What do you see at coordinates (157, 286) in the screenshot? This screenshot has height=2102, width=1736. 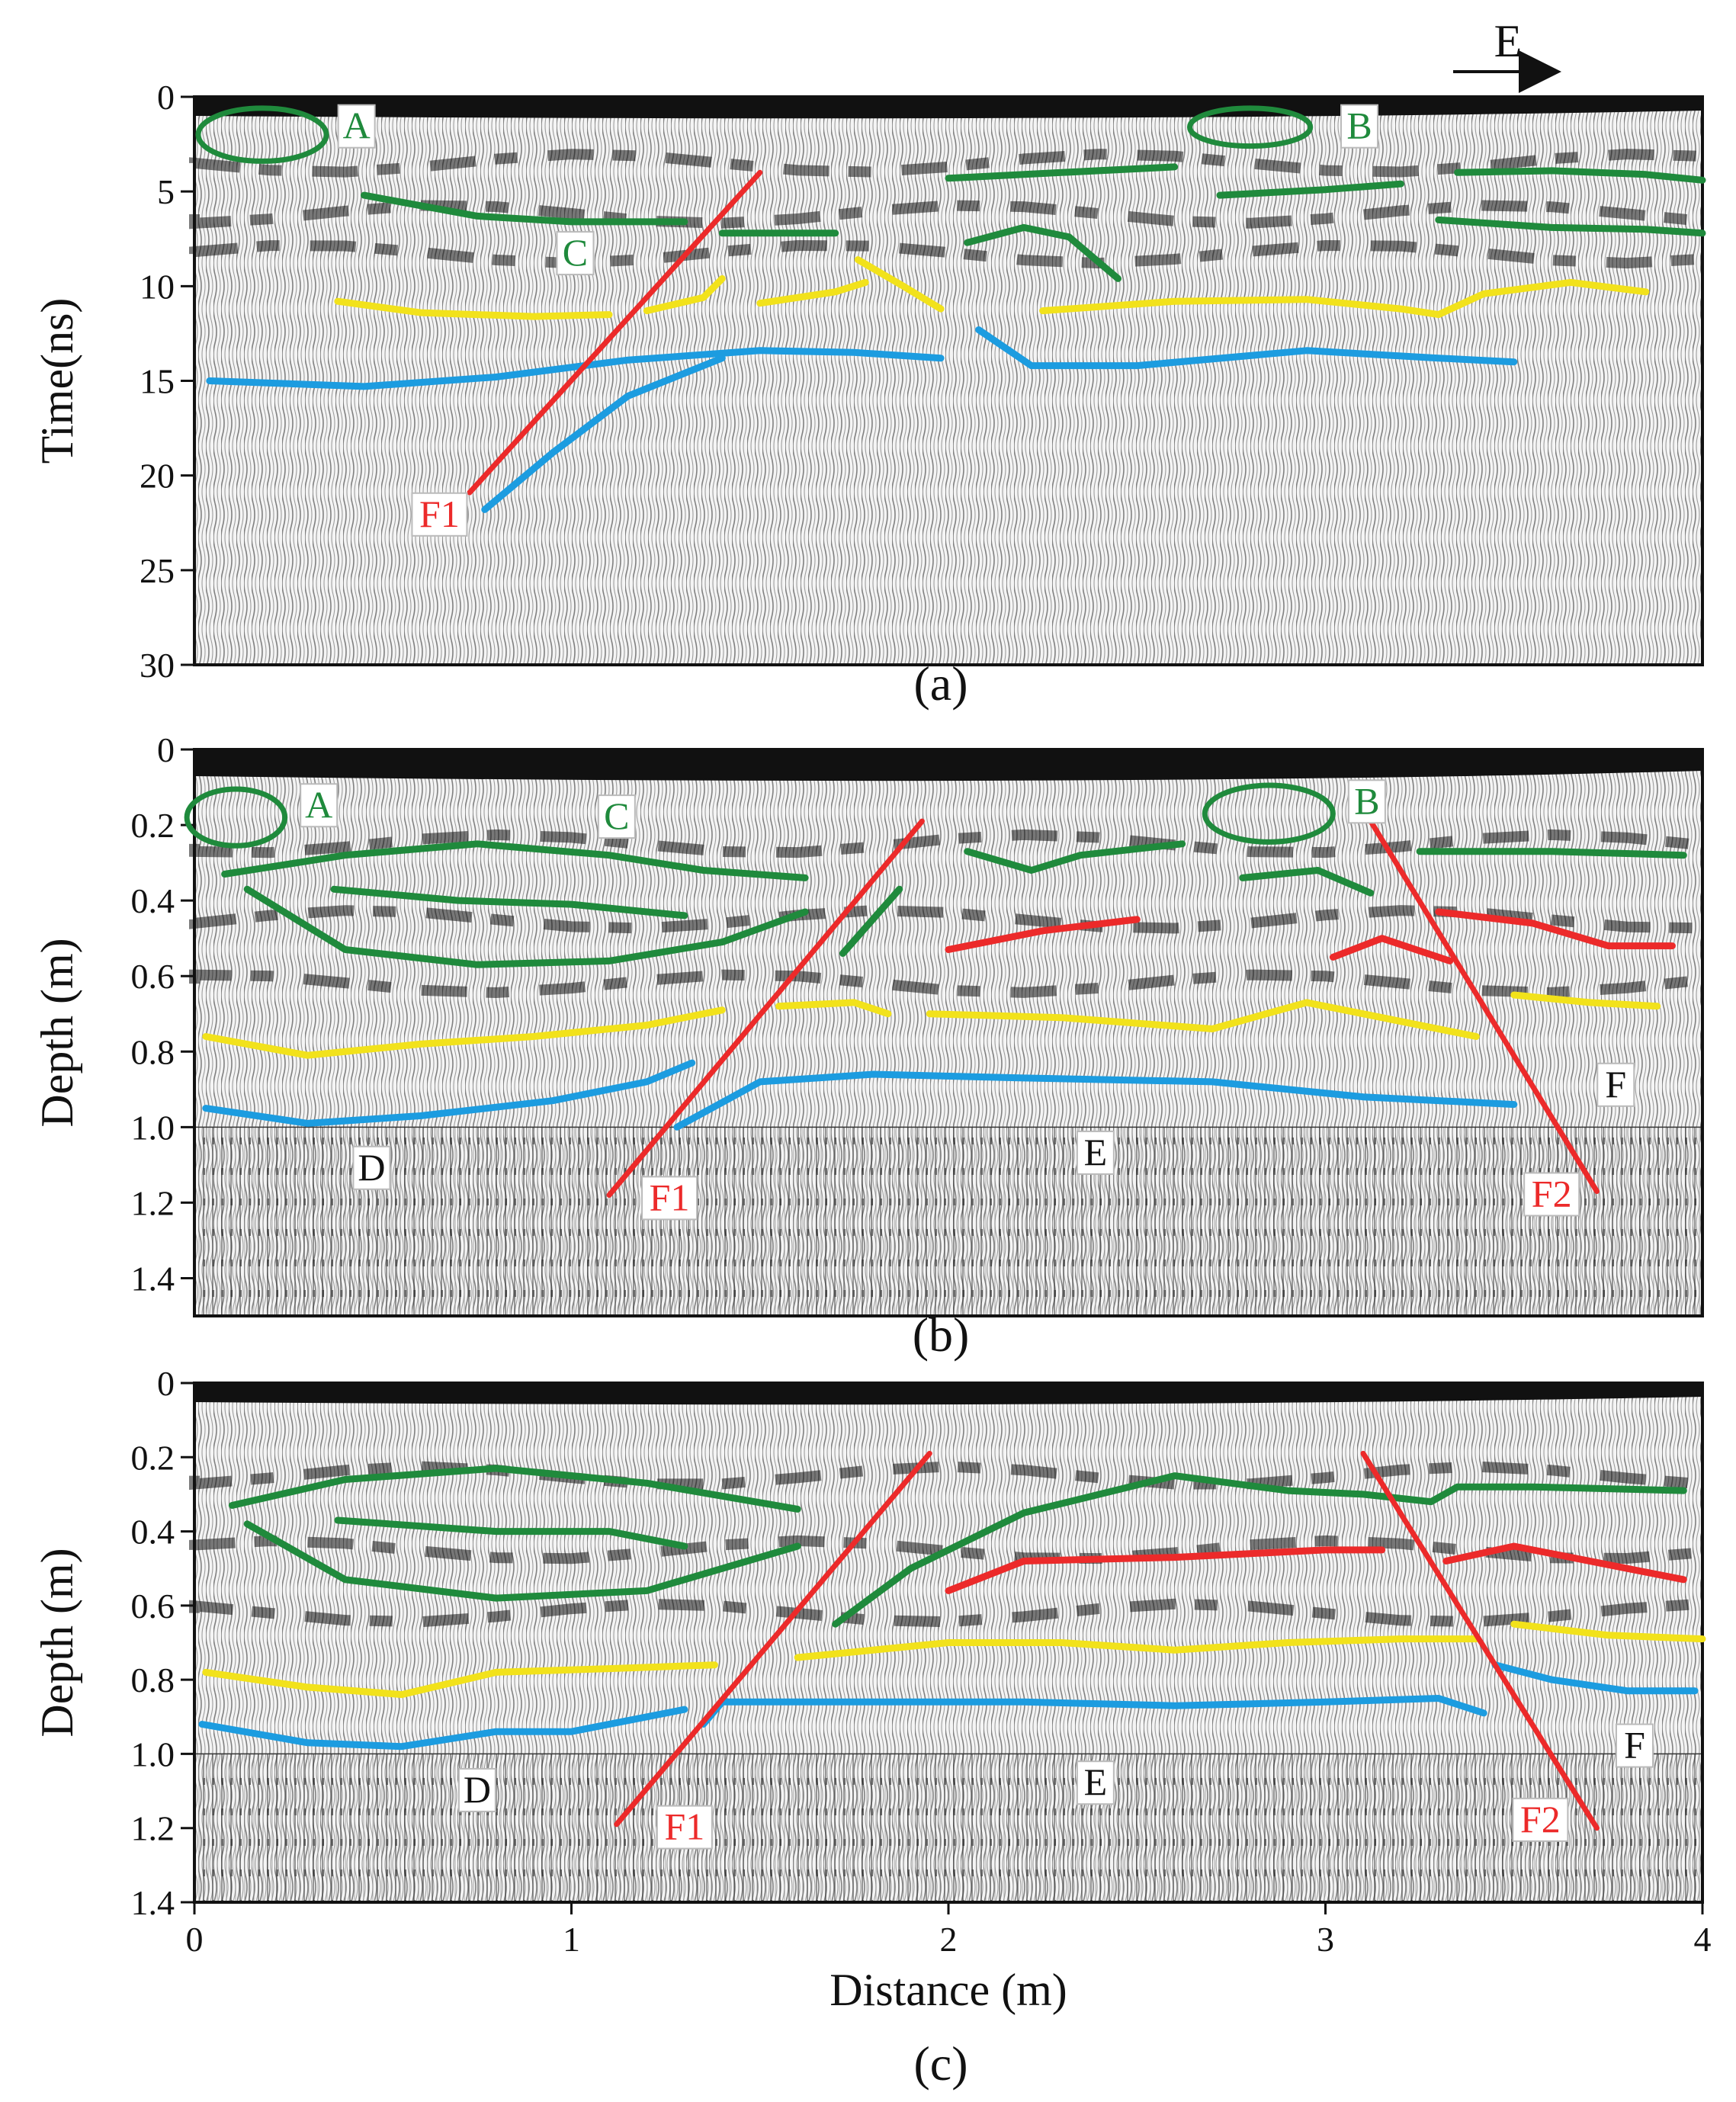 I see `y-tick-label: 10` at bounding box center [157, 286].